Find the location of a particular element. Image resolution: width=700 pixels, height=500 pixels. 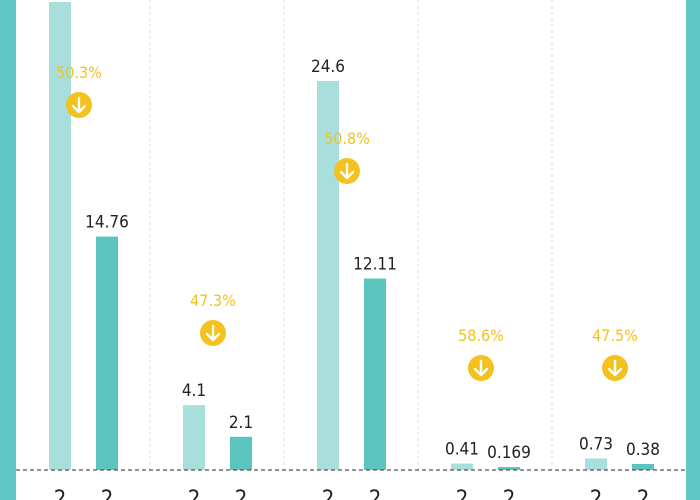

bar-value-label: 0.73 is located at coordinates (596, 444).